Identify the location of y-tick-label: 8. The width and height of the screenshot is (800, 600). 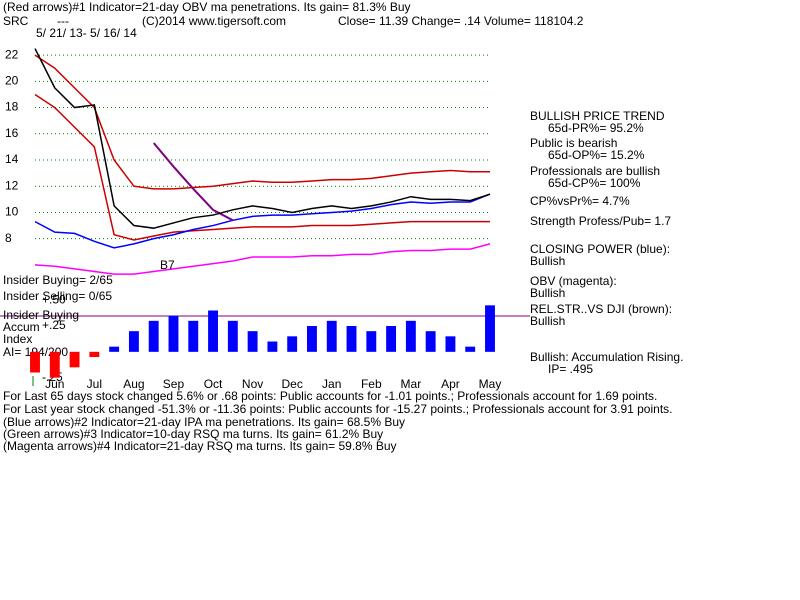
(8, 238).